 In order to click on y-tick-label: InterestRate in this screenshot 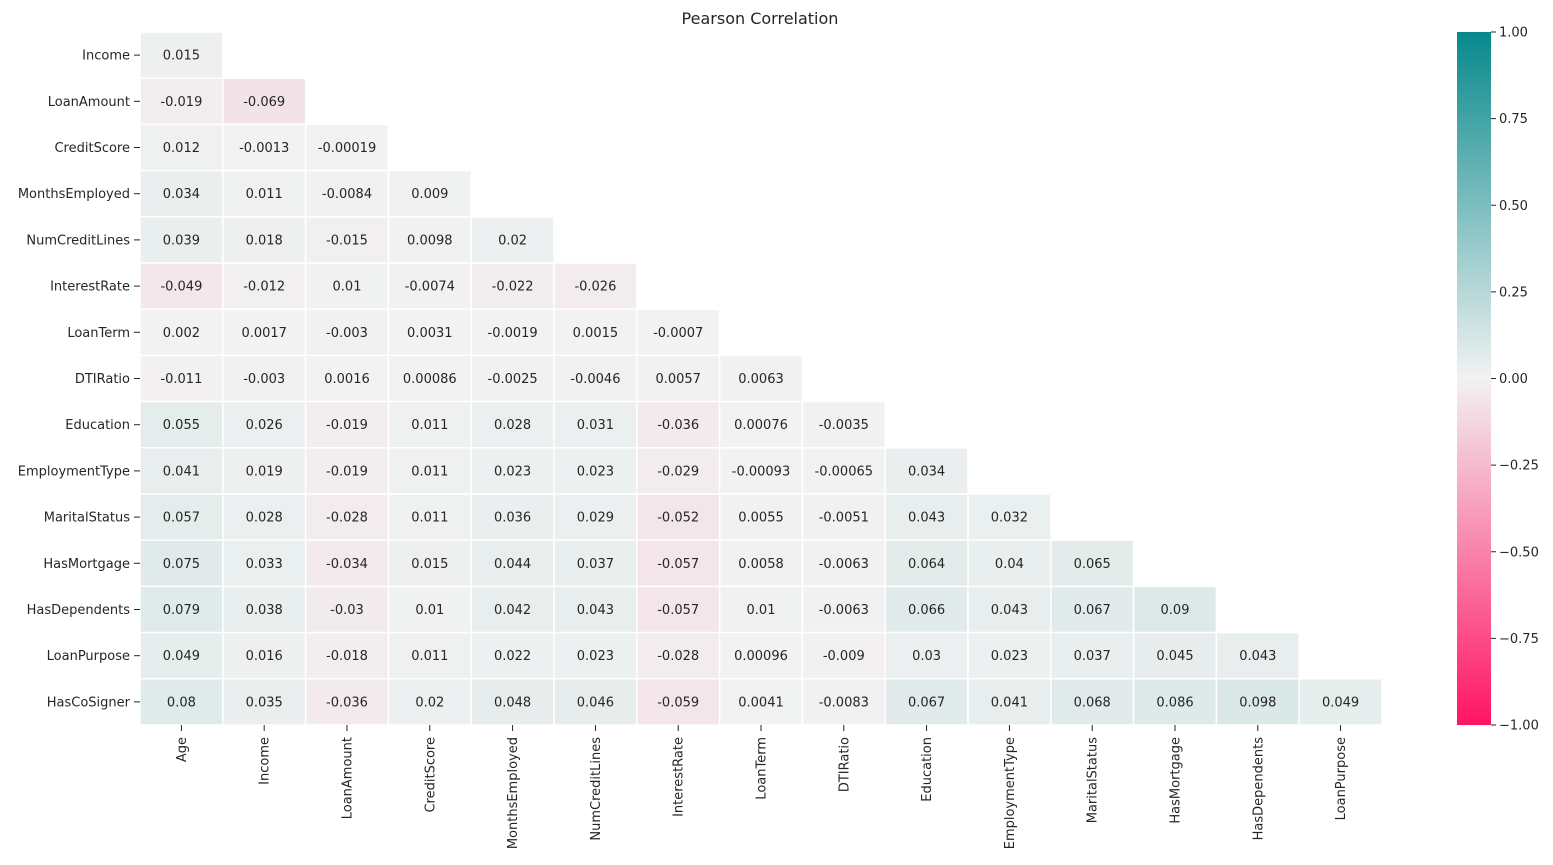, I will do `click(90, 287)`.